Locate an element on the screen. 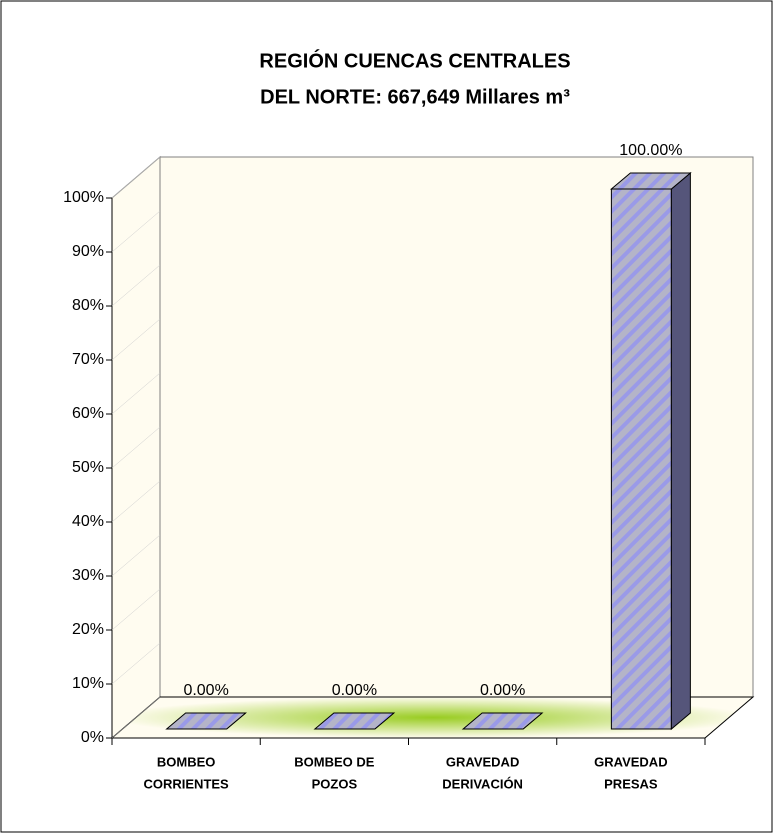  y-tick-label: 30% is located at coordinates (88, 575).